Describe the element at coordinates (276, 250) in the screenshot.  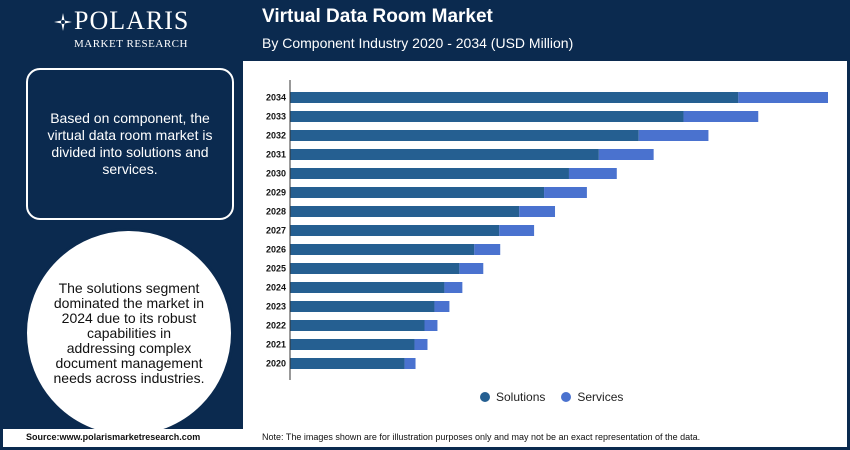
I see `y-tick-label-2026: 2026` at that location.